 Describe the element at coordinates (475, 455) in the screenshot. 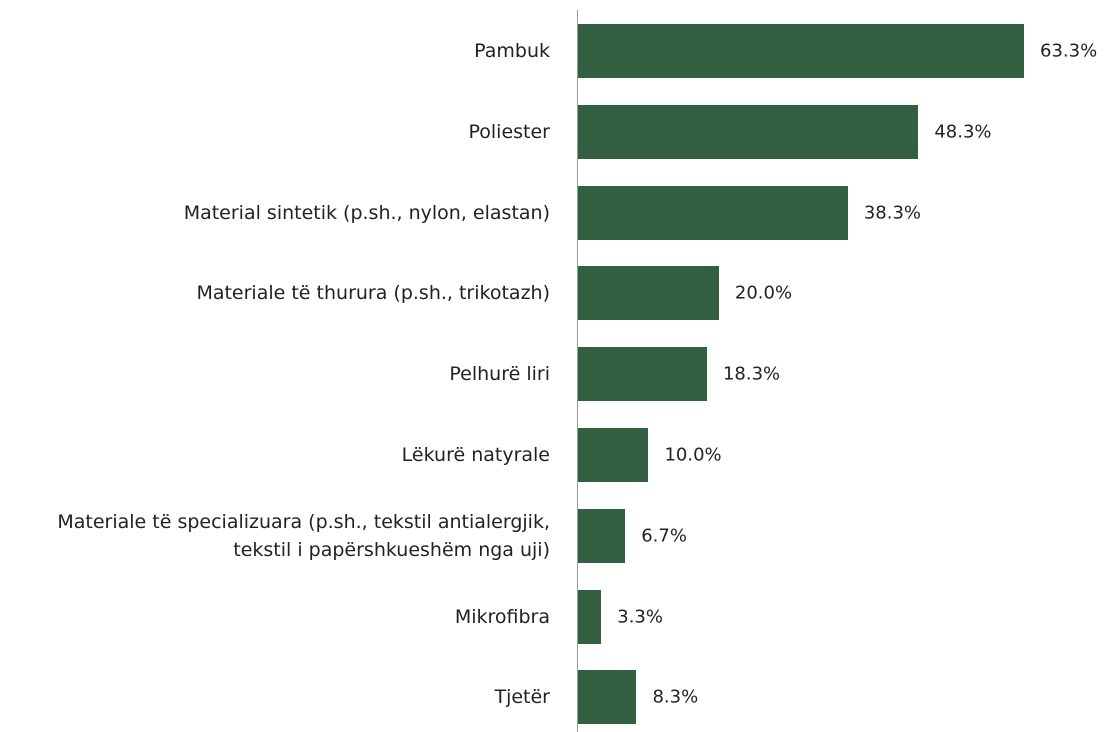

I see `category-label: Lëkurë natyrale` at that location.